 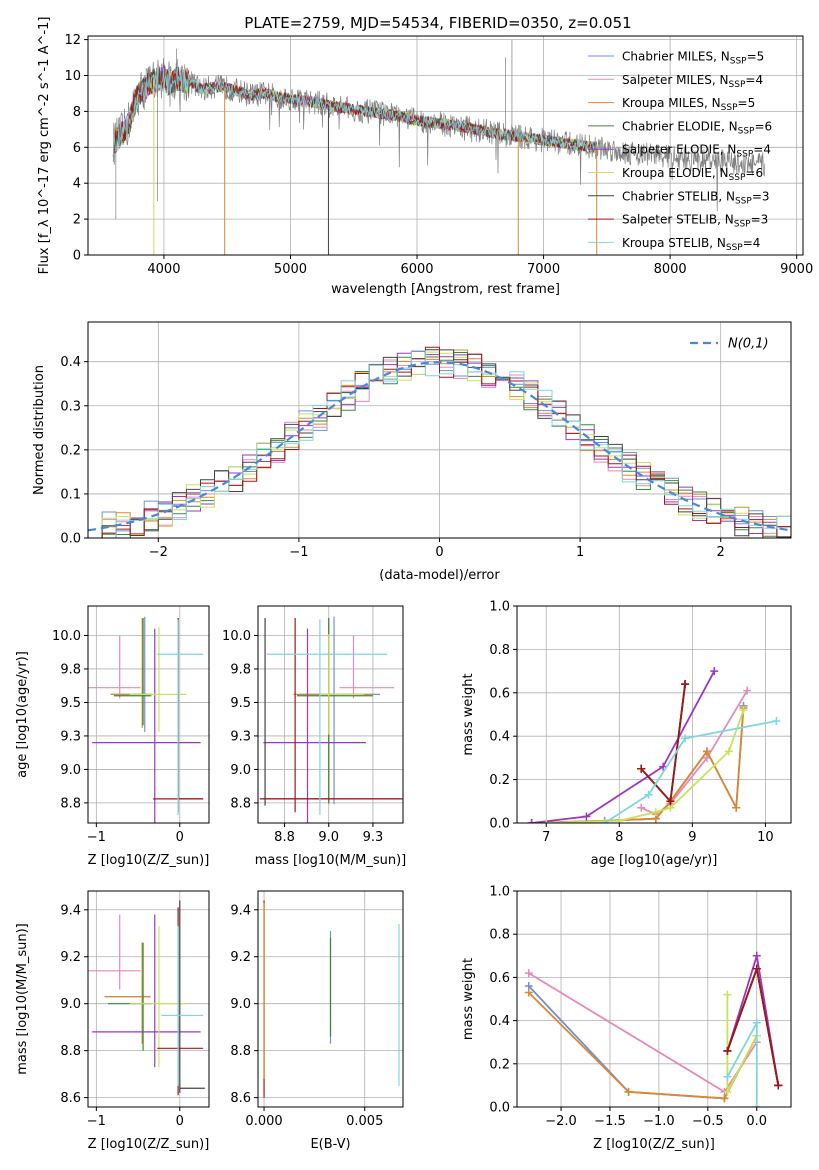 What do you see at coordinates (70, 1098) in the screenshot?
I see `y-tick-label: 8.6` at bounding box center [70, 1098].